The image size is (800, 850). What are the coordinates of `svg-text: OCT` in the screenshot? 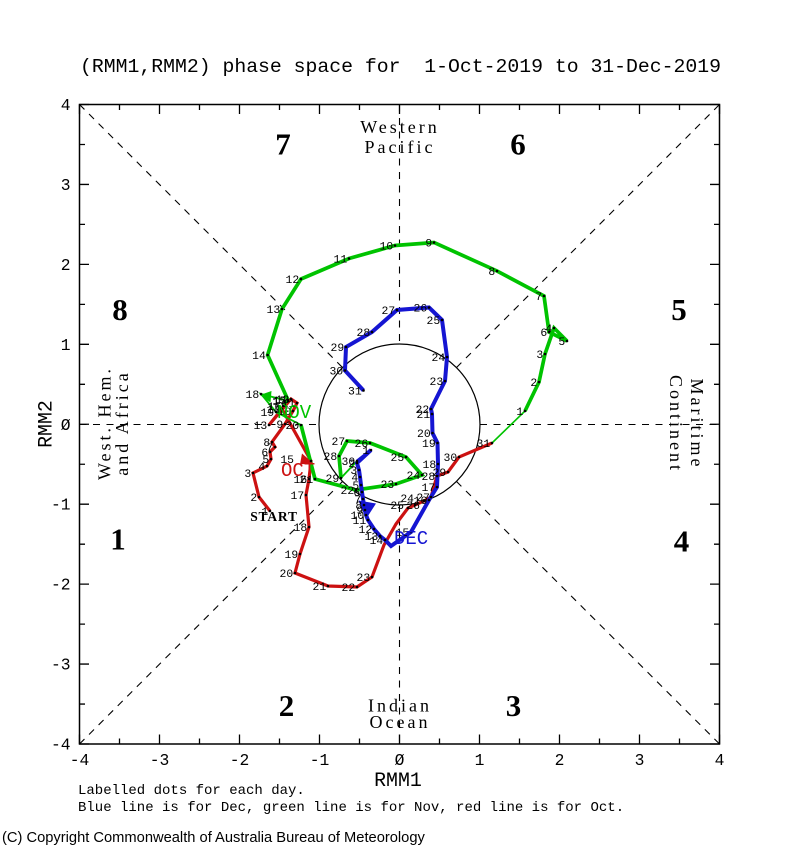 It's located at (298, 471).